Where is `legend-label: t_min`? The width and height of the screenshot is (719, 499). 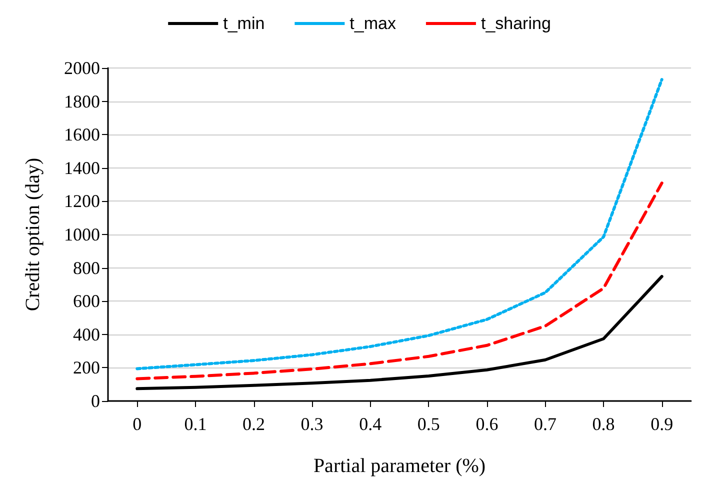
legend-label: t_min is located at coordinates (244, 23).